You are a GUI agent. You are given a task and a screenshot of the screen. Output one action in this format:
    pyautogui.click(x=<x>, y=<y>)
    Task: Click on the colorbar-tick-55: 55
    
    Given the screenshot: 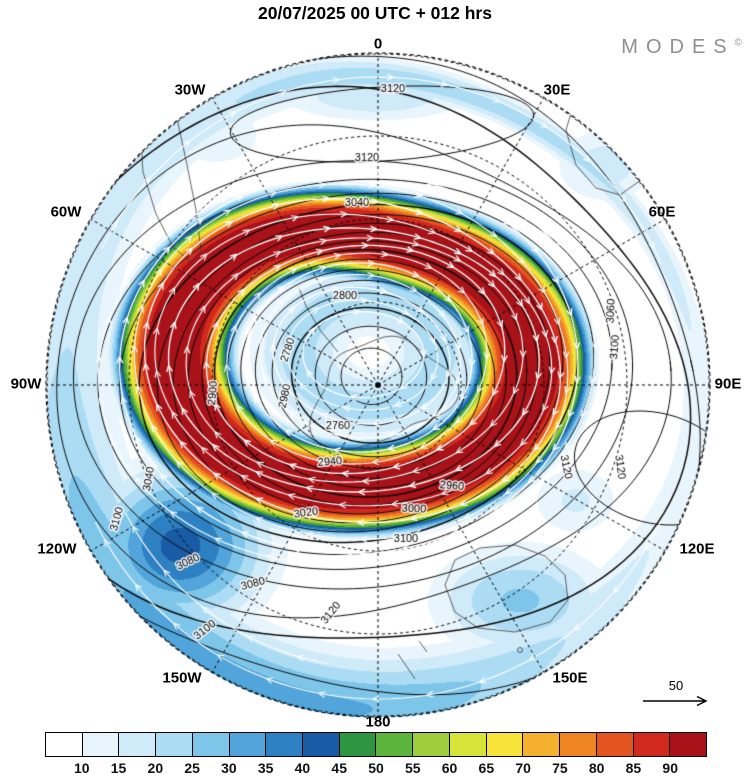 What is the action you would take?
    pyautogui.click(x=412, y=768)
    